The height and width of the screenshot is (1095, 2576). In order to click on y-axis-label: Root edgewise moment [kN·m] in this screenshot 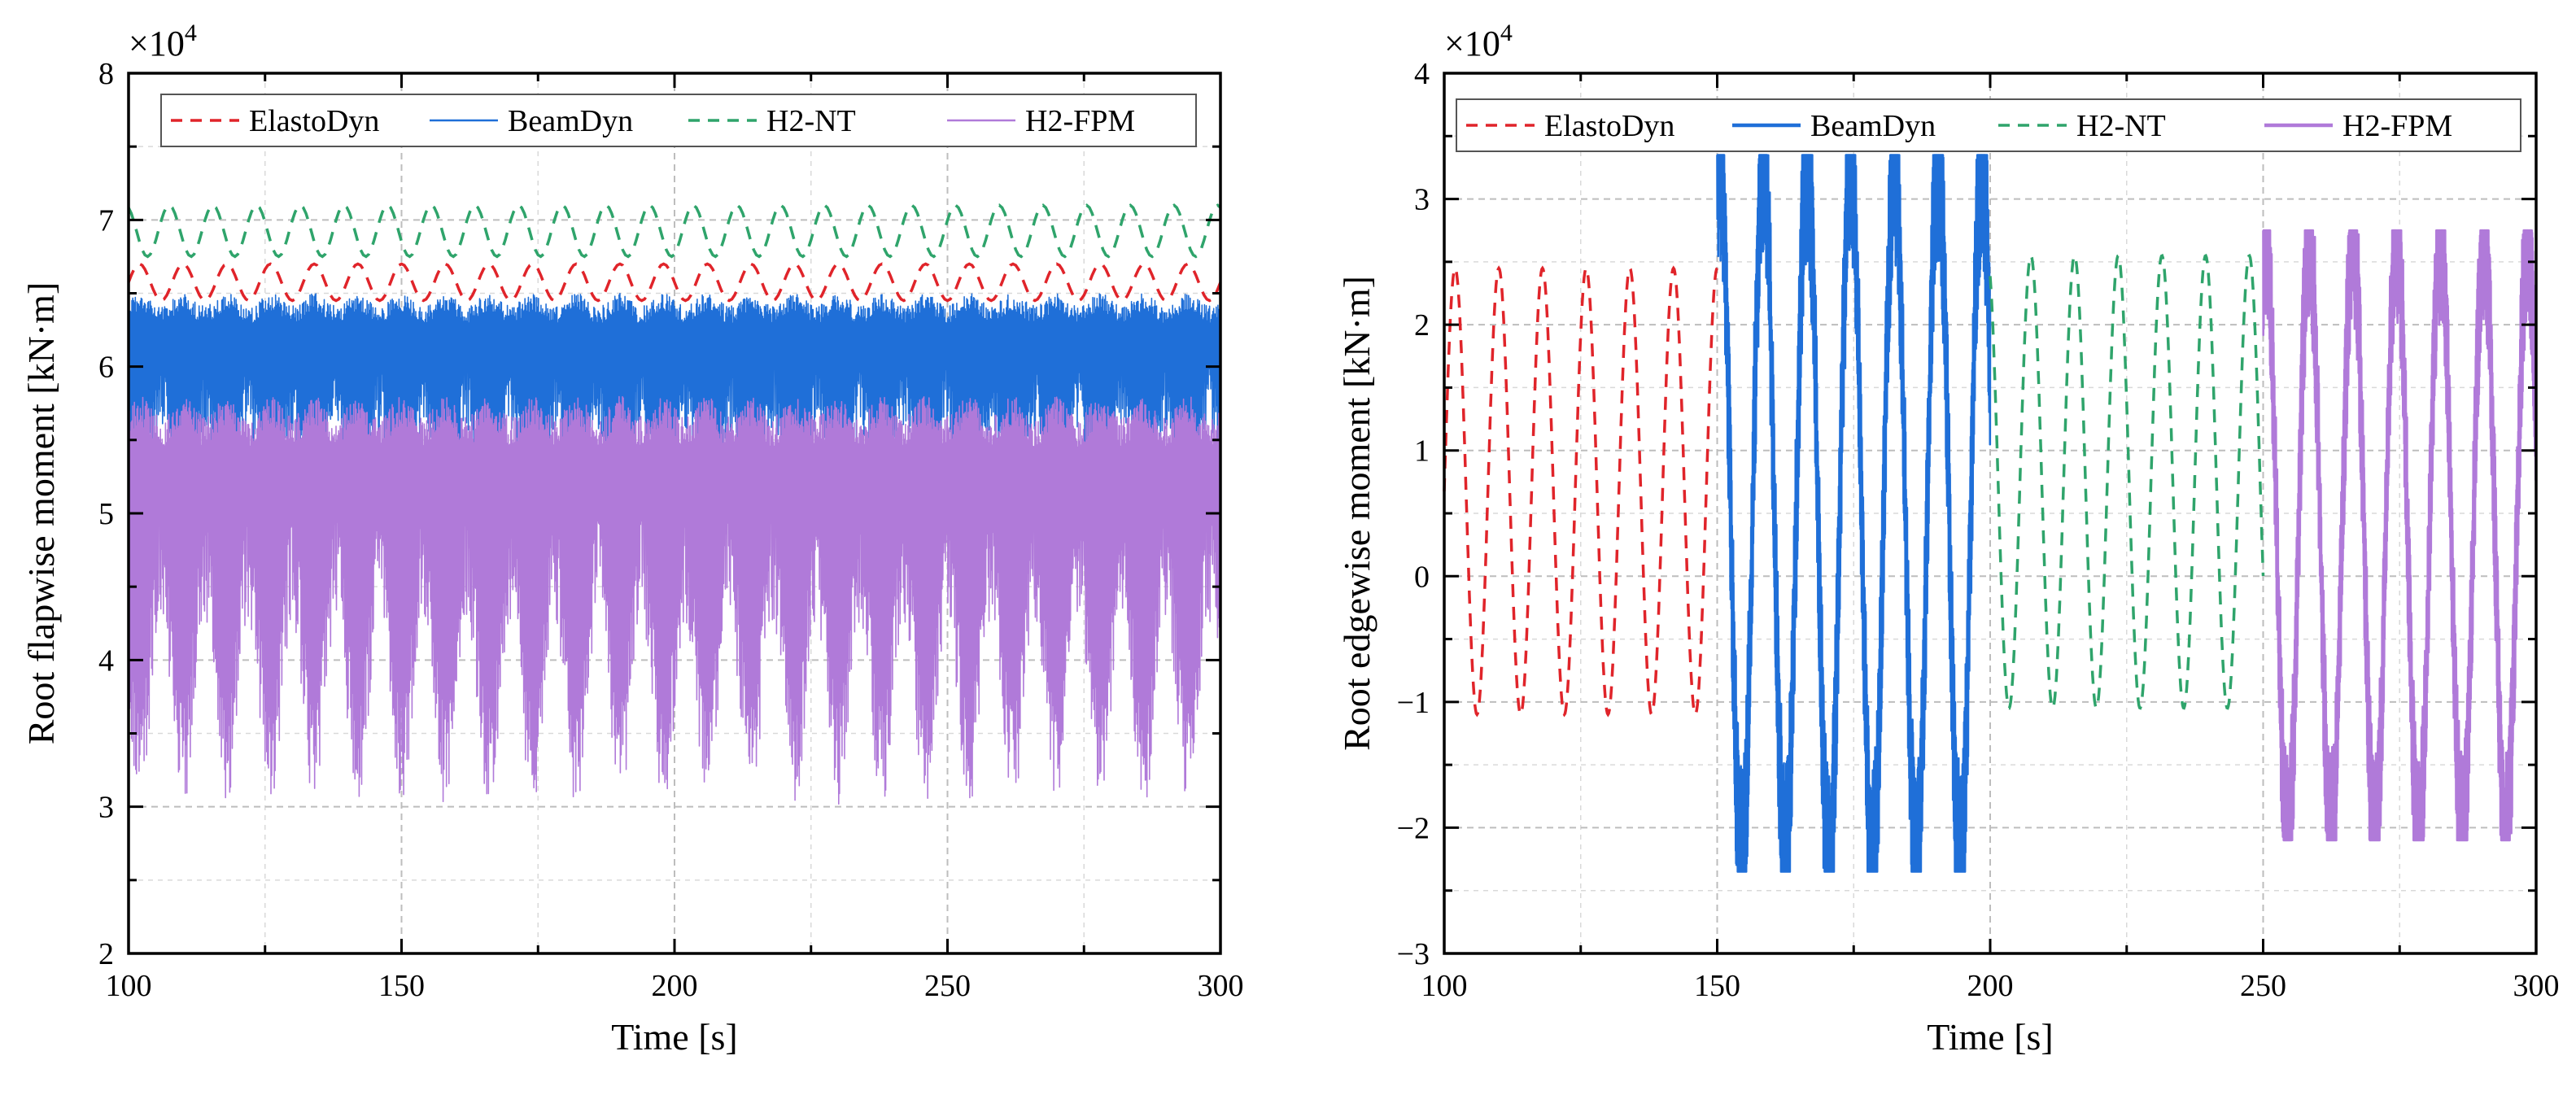, I will do `click(1357, 513)`.